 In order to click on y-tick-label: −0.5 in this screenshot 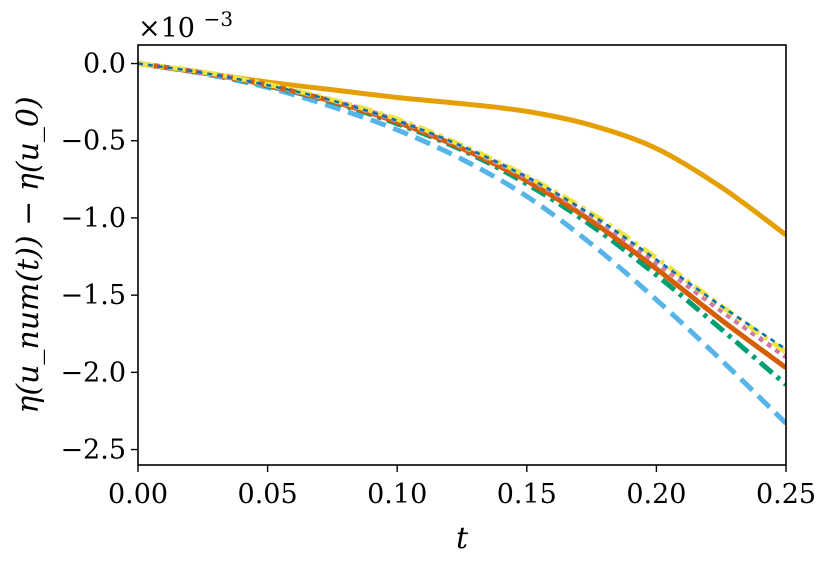, I will do `click(93, 141)`.